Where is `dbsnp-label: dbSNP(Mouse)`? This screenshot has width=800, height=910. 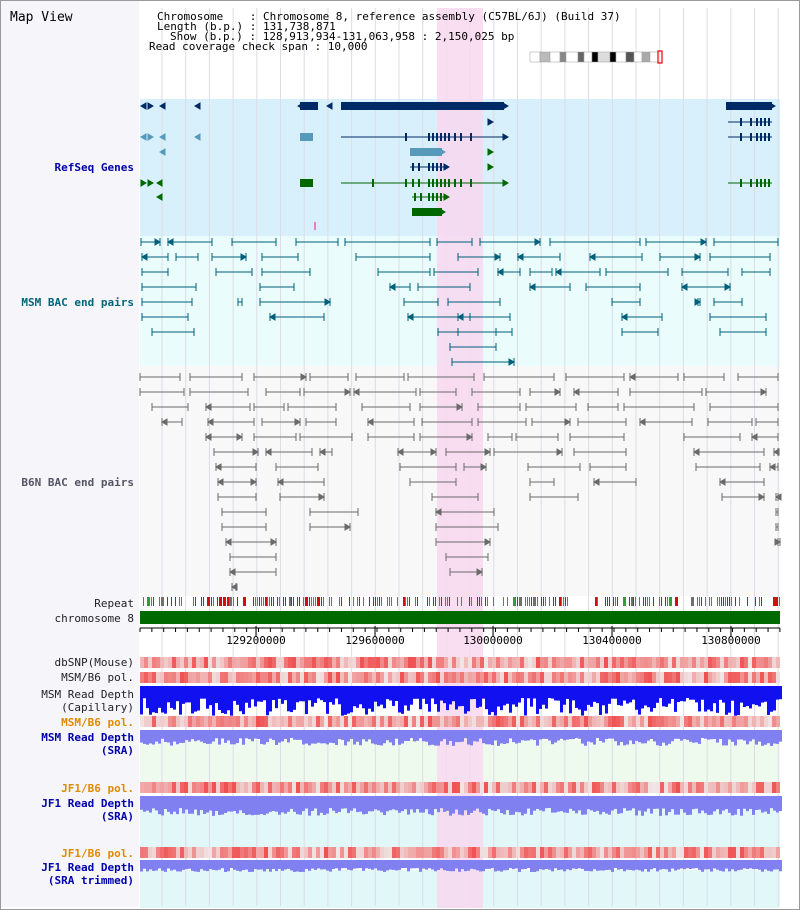 dbsnp-label: dbSNP(Mouse) is located at coordinates (94, 662).